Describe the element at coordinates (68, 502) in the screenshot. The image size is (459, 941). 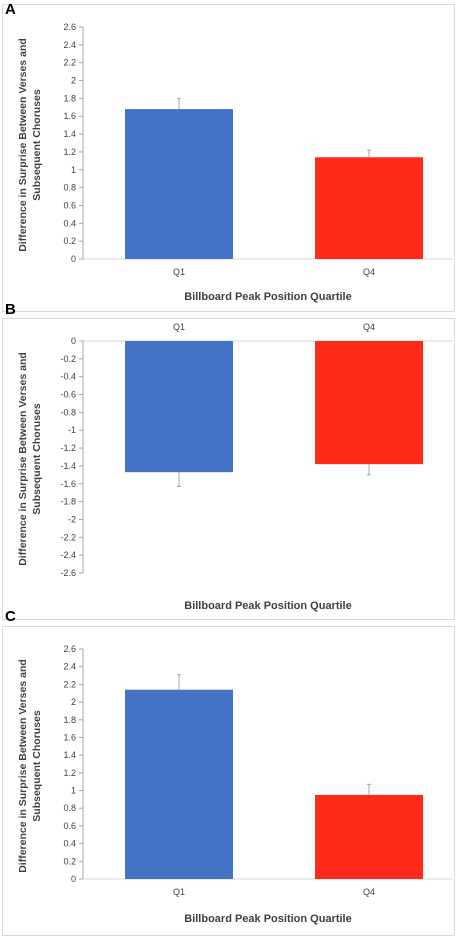
I see `y-tick-label: -1.8` at that location.